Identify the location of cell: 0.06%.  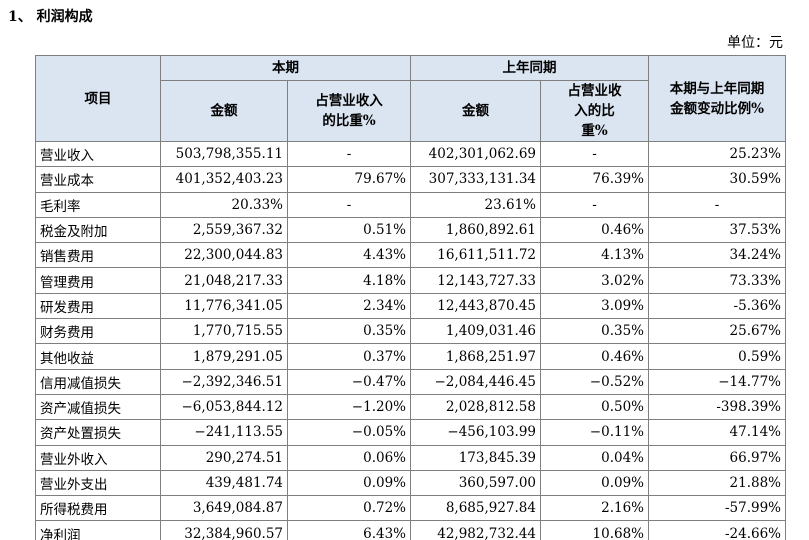
(349, 457).